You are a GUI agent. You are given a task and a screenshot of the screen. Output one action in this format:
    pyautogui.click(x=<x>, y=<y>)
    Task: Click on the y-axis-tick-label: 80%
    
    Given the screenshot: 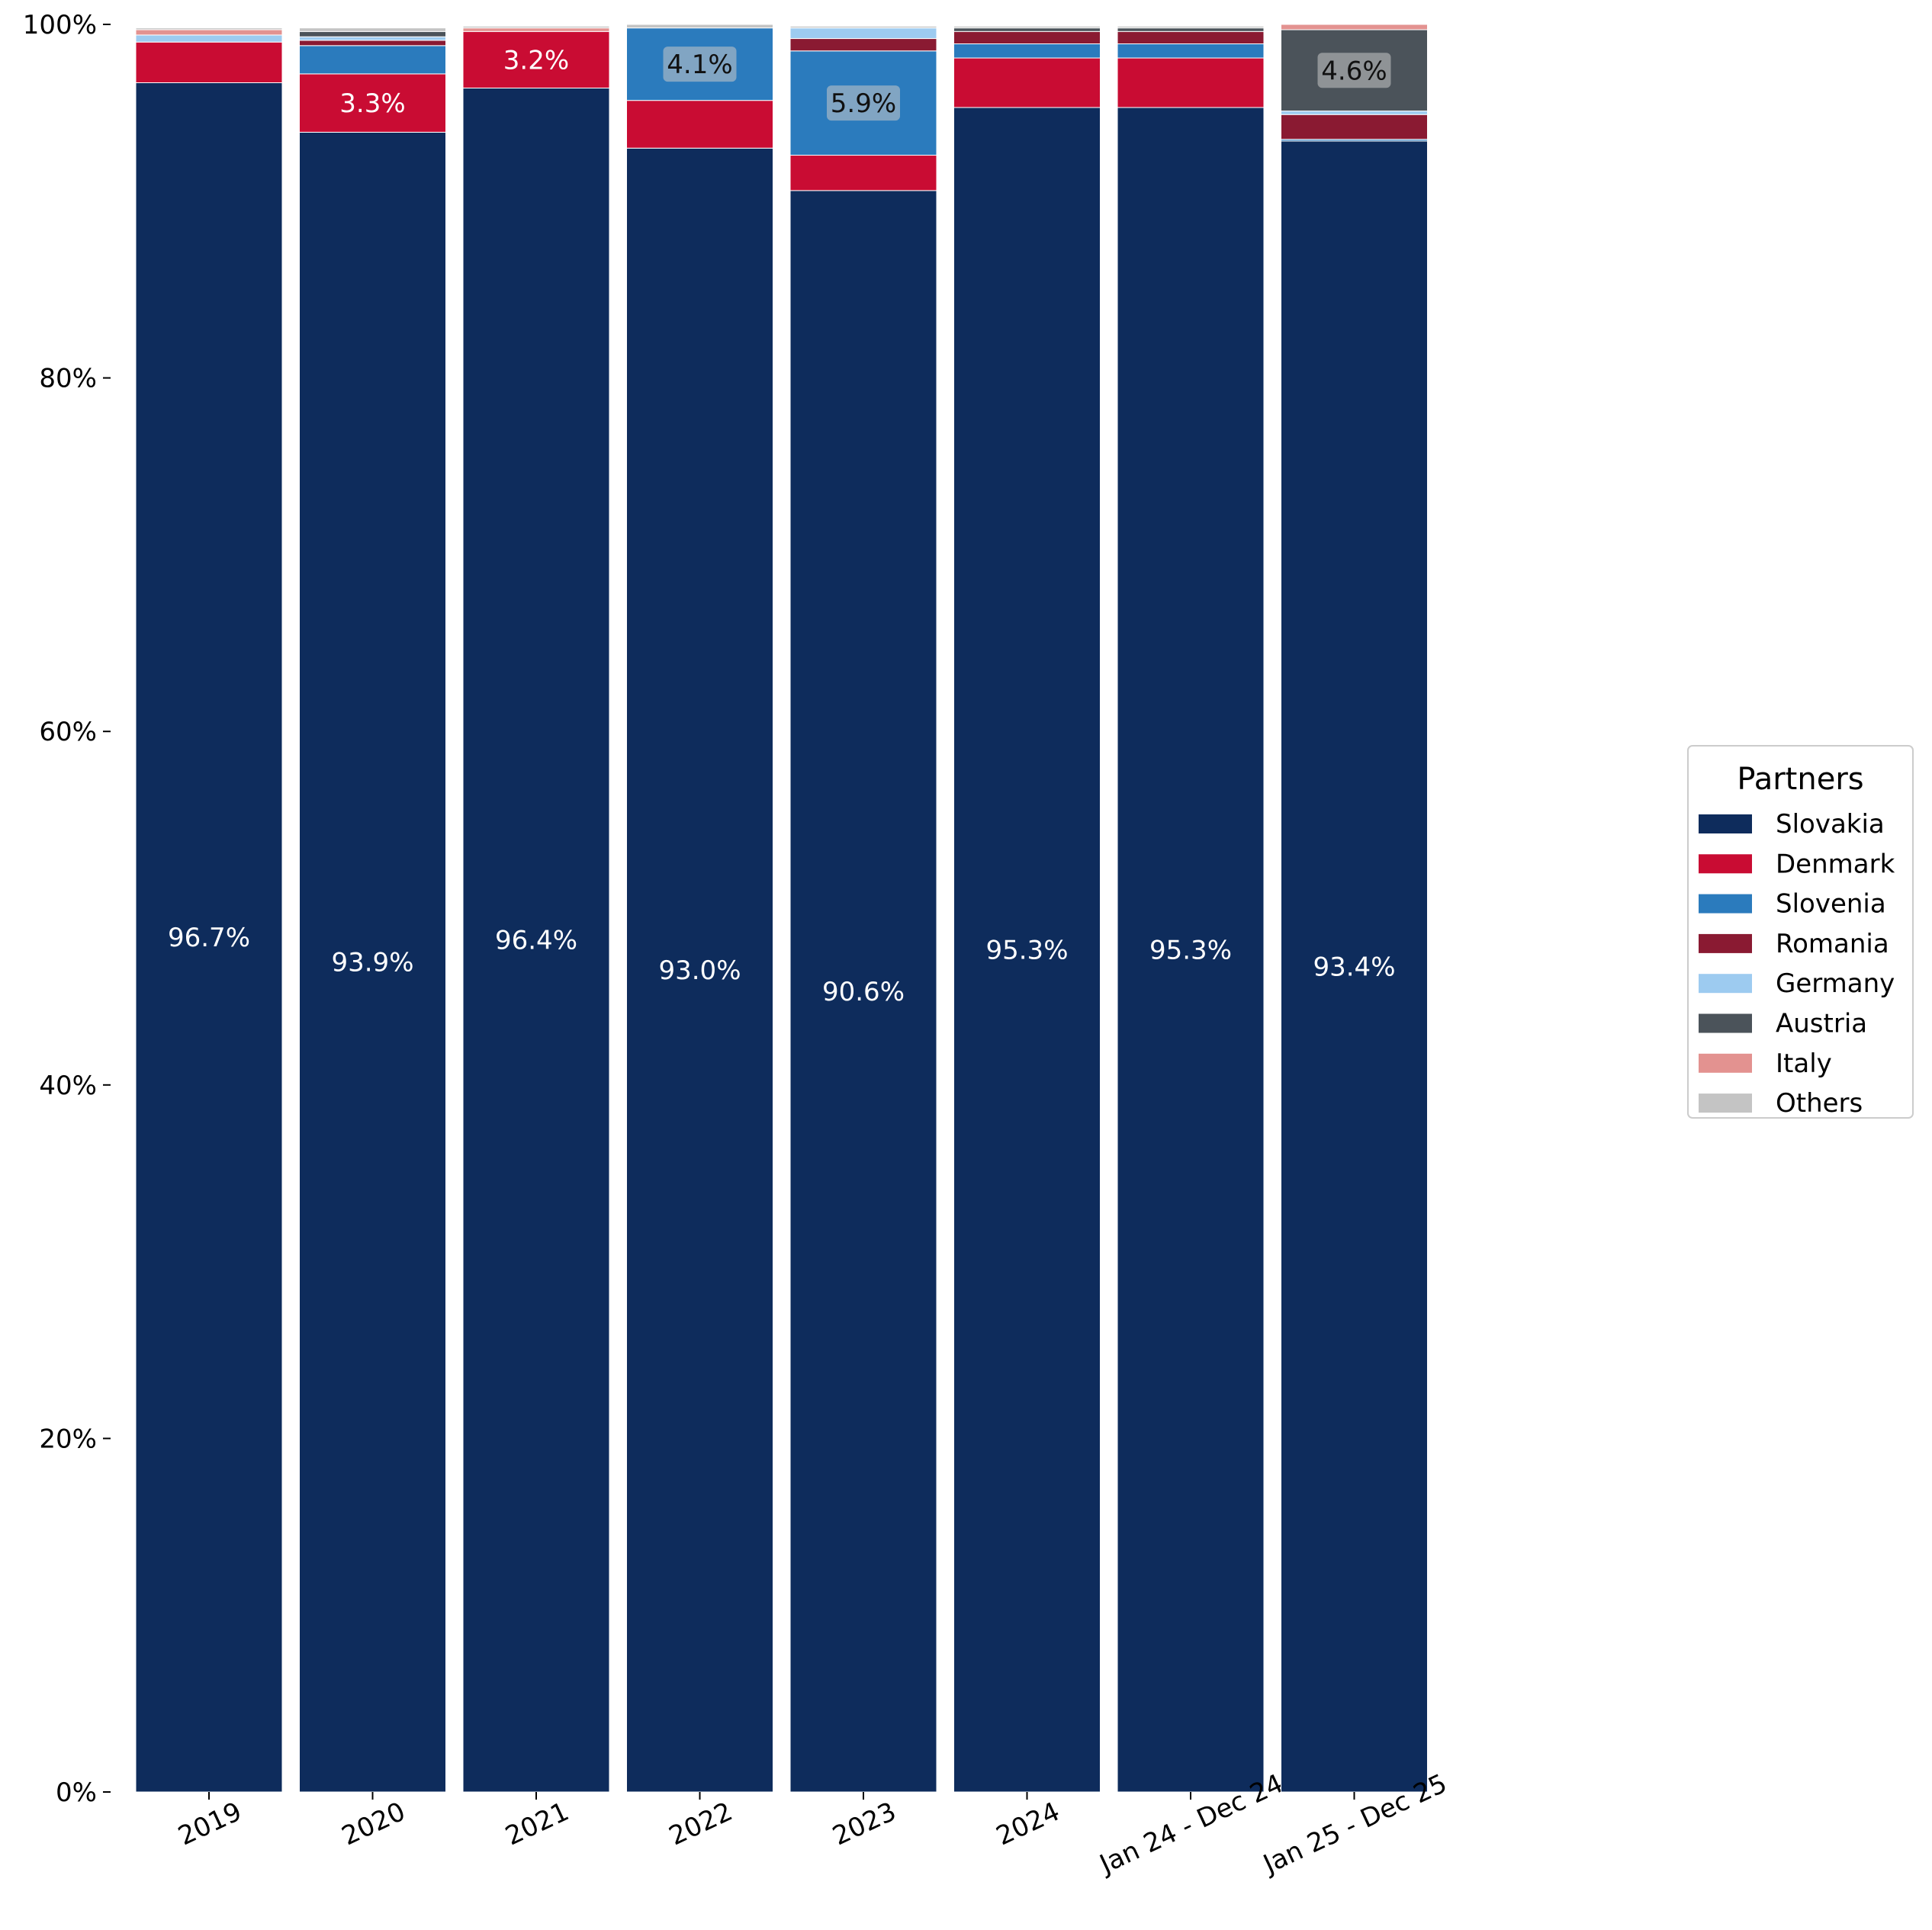 What is the action you would take?
    pyautogui.click(x=68, y=379)
    